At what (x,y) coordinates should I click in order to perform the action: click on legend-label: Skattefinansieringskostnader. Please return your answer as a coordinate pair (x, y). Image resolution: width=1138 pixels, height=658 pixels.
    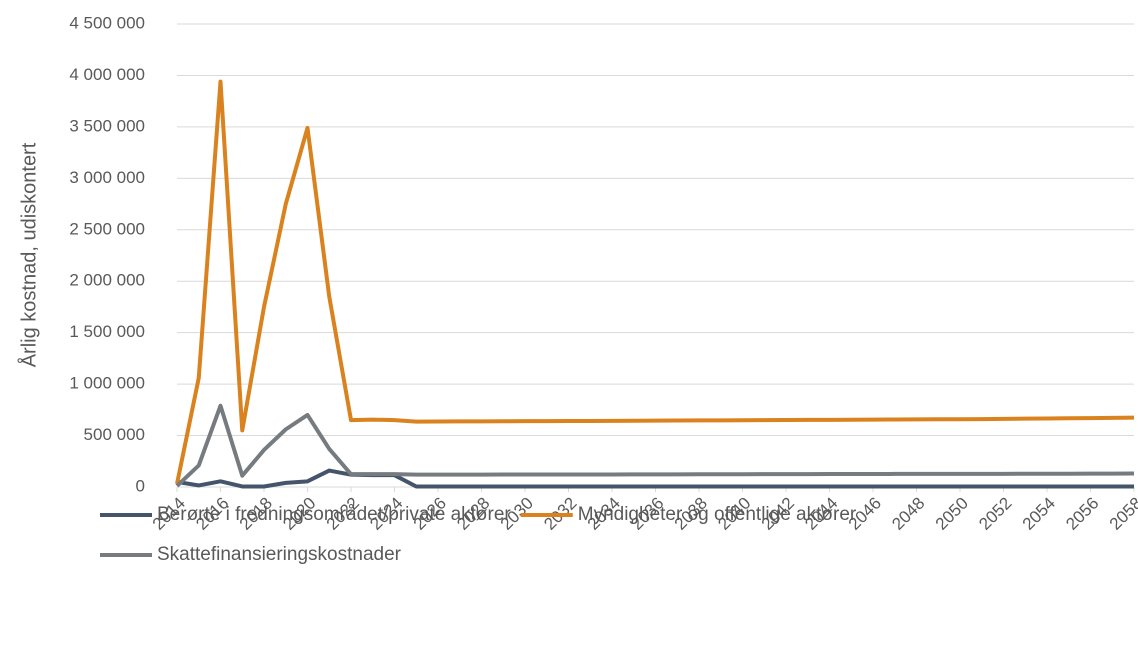
    Looking at the image, I should click on (279, 554).